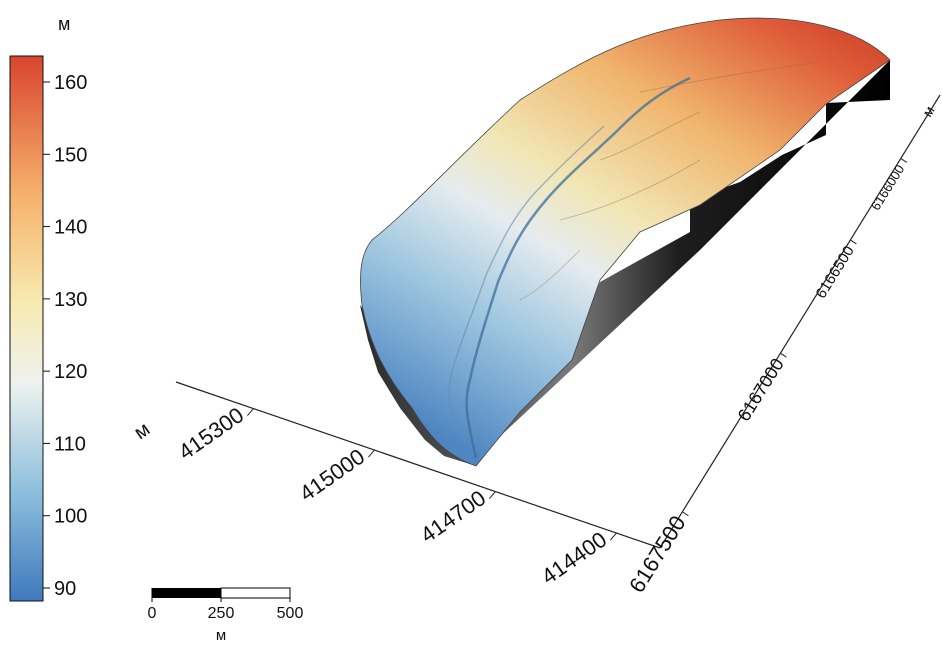  What do you see at coordinates (670, 181) in the screenshot?
I see `gully-lines` at bounding box center [670, 181].